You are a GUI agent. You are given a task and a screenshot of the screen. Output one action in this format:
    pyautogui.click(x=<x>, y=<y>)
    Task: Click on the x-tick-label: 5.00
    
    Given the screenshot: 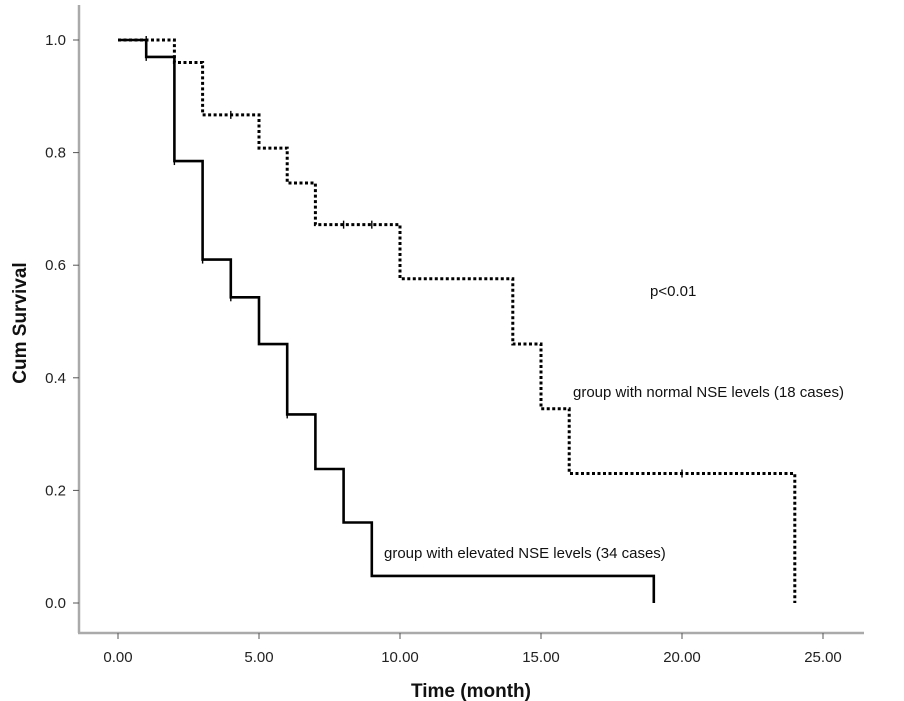 What is the action you would take?
    pyautogui.click(x=258, y=657)
    